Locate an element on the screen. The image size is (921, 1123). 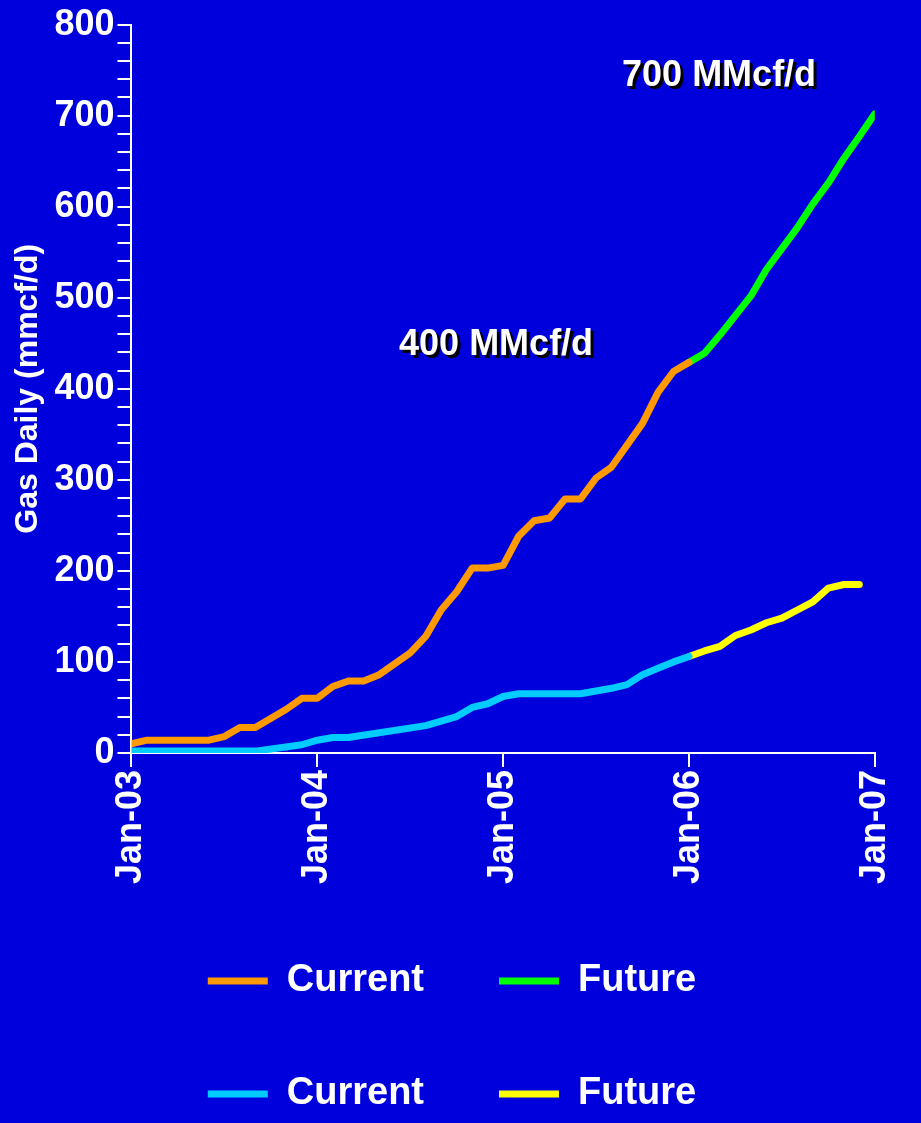
y-tick-label: 0 is located at coordinates (104, 750).